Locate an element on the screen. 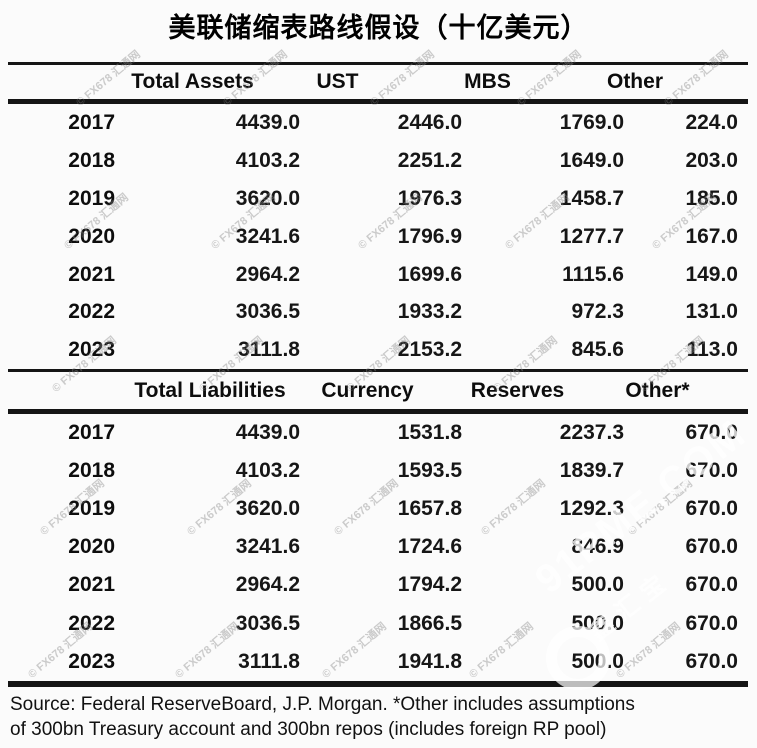 The width and height of the screenshot is (757, 748). table-bottom-rule is located at coordinates (378, 684).